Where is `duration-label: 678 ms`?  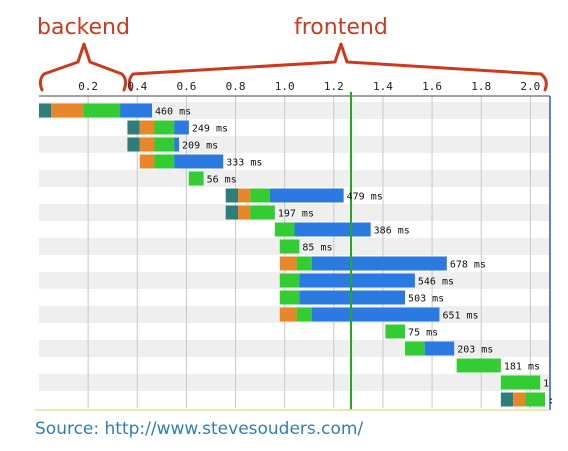
duration-label: 678 ms is located at coordinates (468, 265).